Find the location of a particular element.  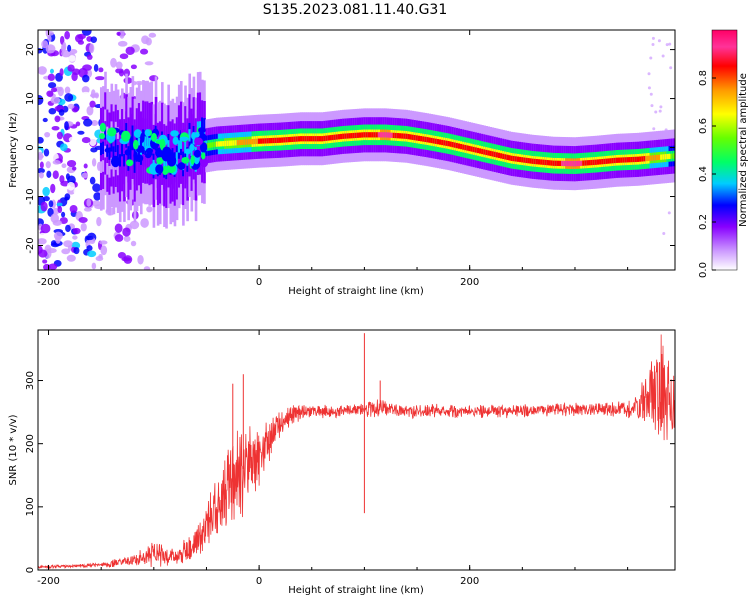

snr-y-label: SNR (10 * v/v) is located at coordinates (13, 449).